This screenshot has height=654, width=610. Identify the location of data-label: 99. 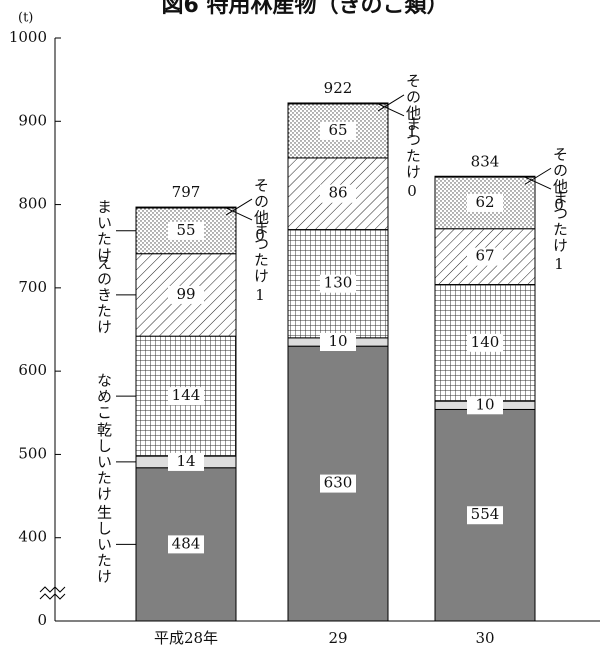
(185, 294).